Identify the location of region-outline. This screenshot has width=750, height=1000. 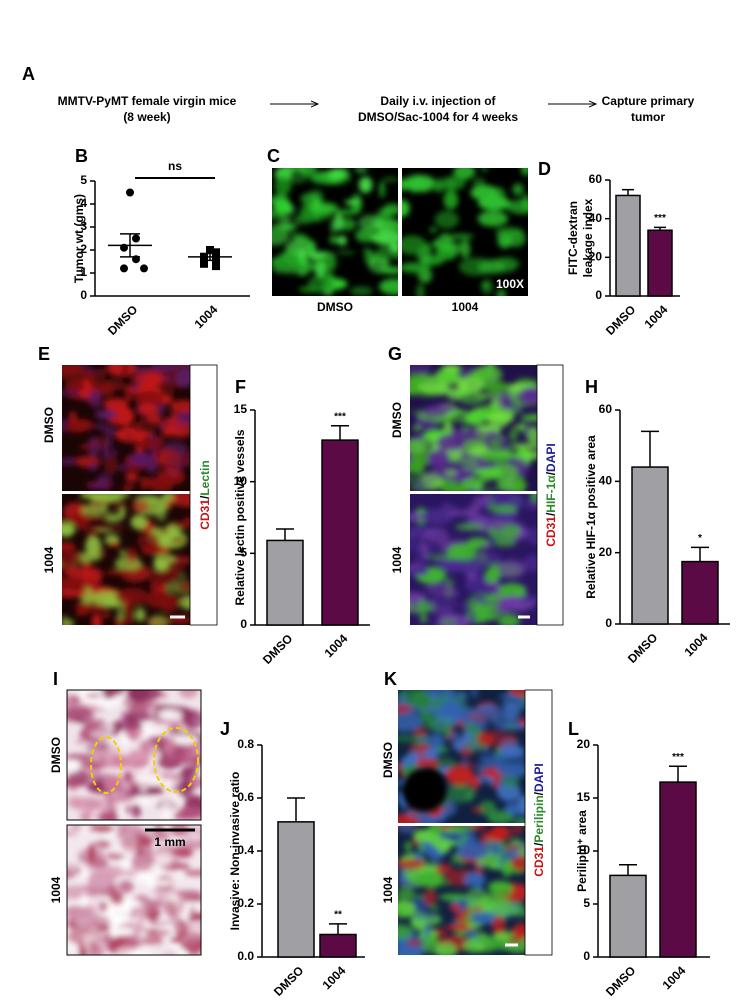
(176, 760).